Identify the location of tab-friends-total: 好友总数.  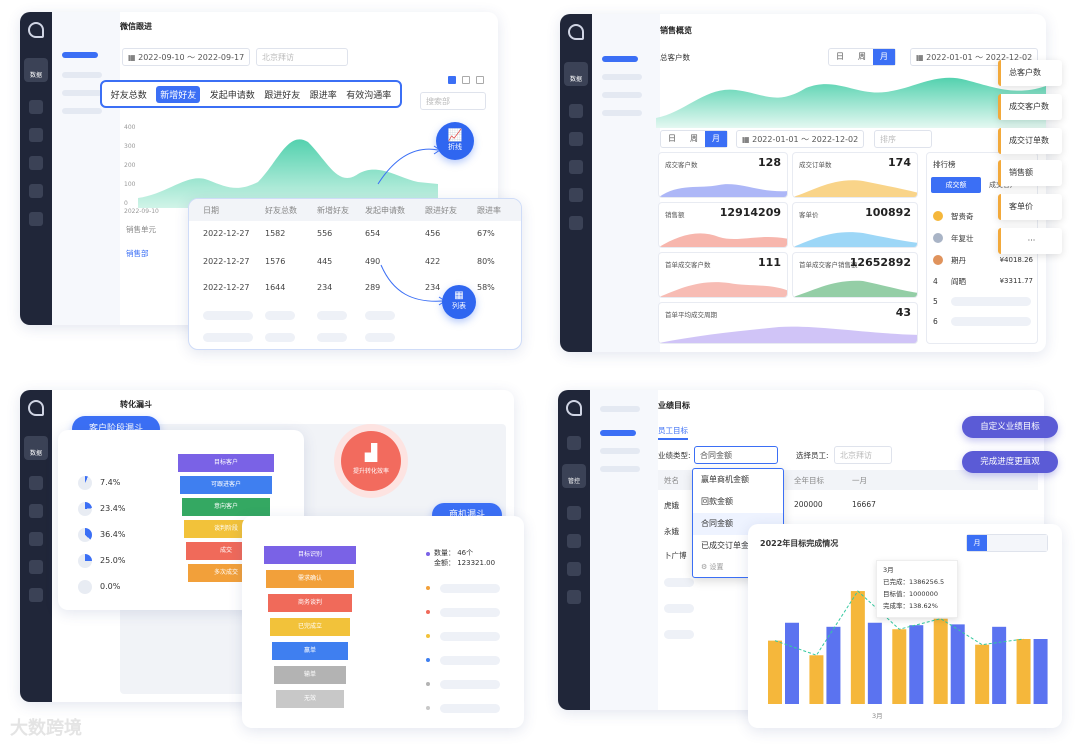
(128, 95).